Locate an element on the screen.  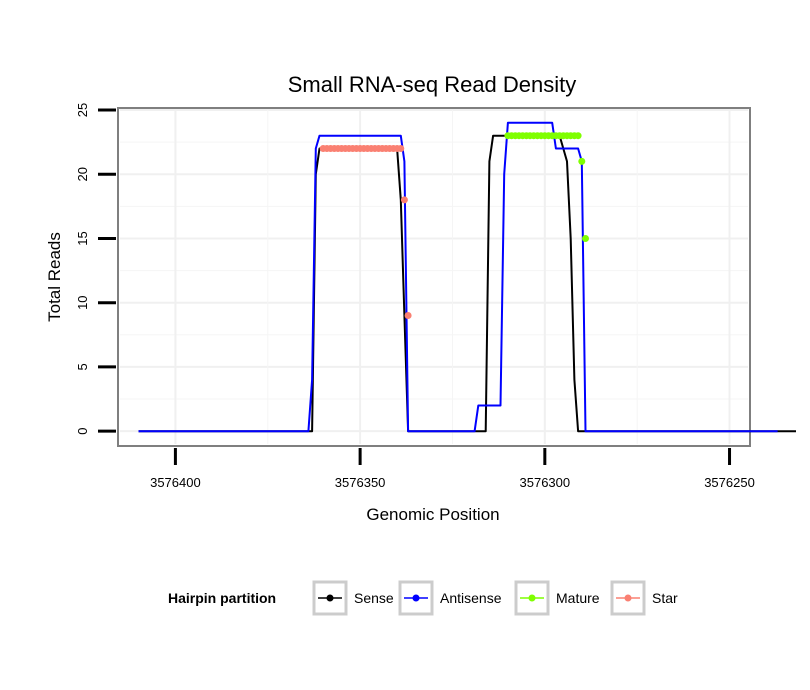
x-tick-label: 3576400 is located at coordinates (175, 482).